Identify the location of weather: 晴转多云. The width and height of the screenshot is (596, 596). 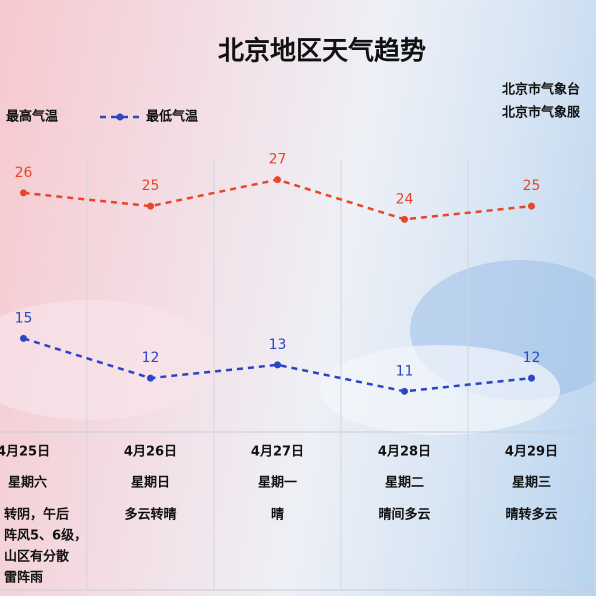
(531, 515).